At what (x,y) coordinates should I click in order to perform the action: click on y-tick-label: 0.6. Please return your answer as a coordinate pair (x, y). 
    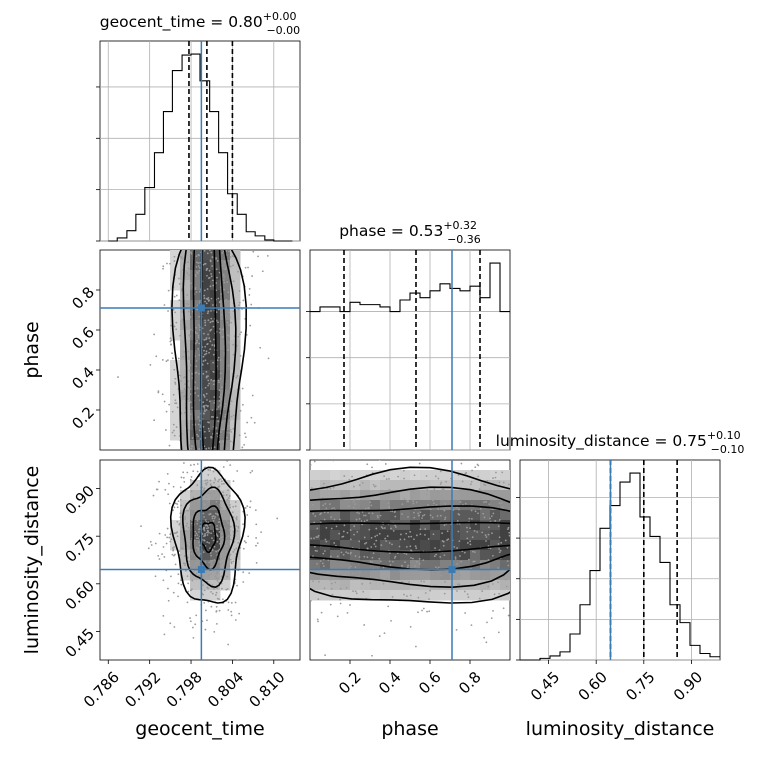
    Looking at the image, I should click on (83, 338).